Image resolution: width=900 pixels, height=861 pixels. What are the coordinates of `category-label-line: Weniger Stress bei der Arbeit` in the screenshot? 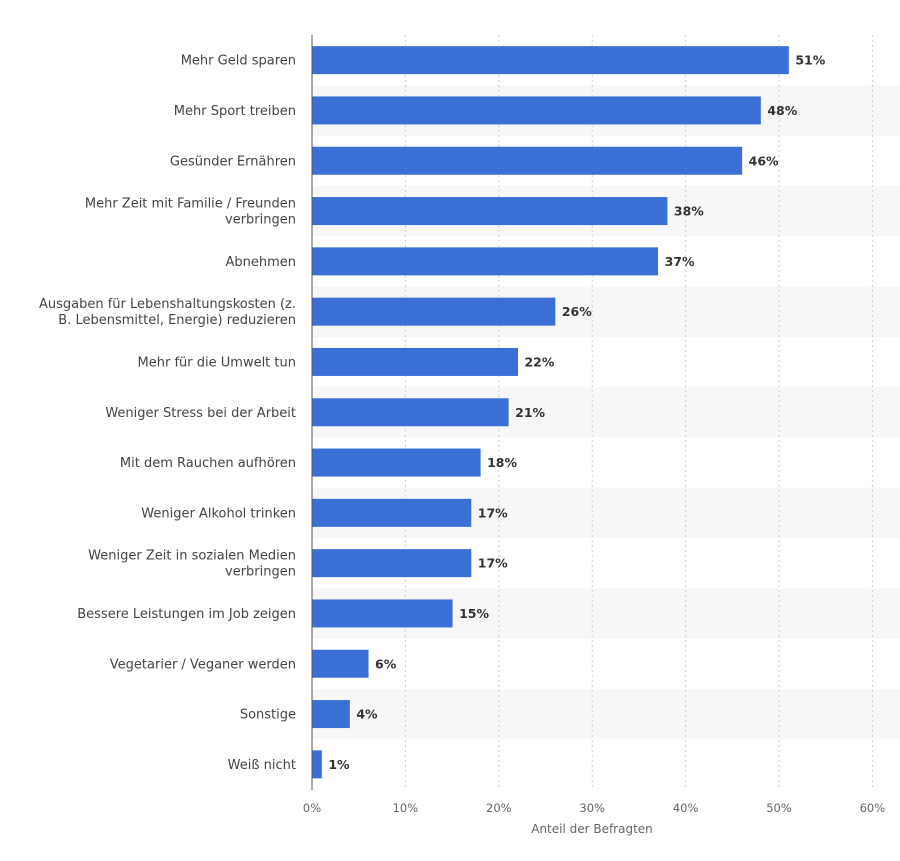 It's located at (200, 413).